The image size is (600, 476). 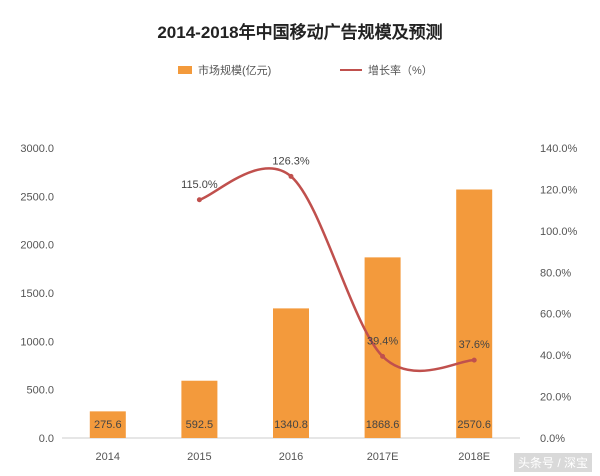 What do you see at coordinates (46, 439) in the screenshot?
I see `y-left-tick-label: 0.0` at bounding box center [46, 439].